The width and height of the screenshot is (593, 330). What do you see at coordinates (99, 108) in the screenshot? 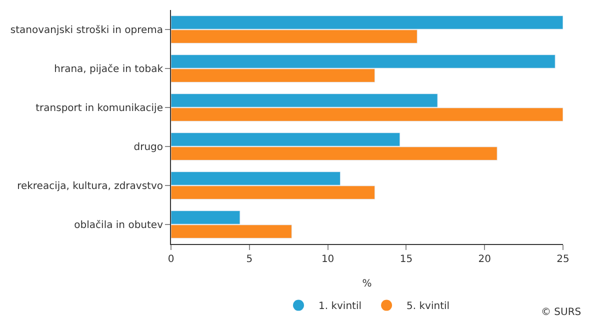
I see `y-tick-label: transport in komunikacije` at bounding box center [99, 108].